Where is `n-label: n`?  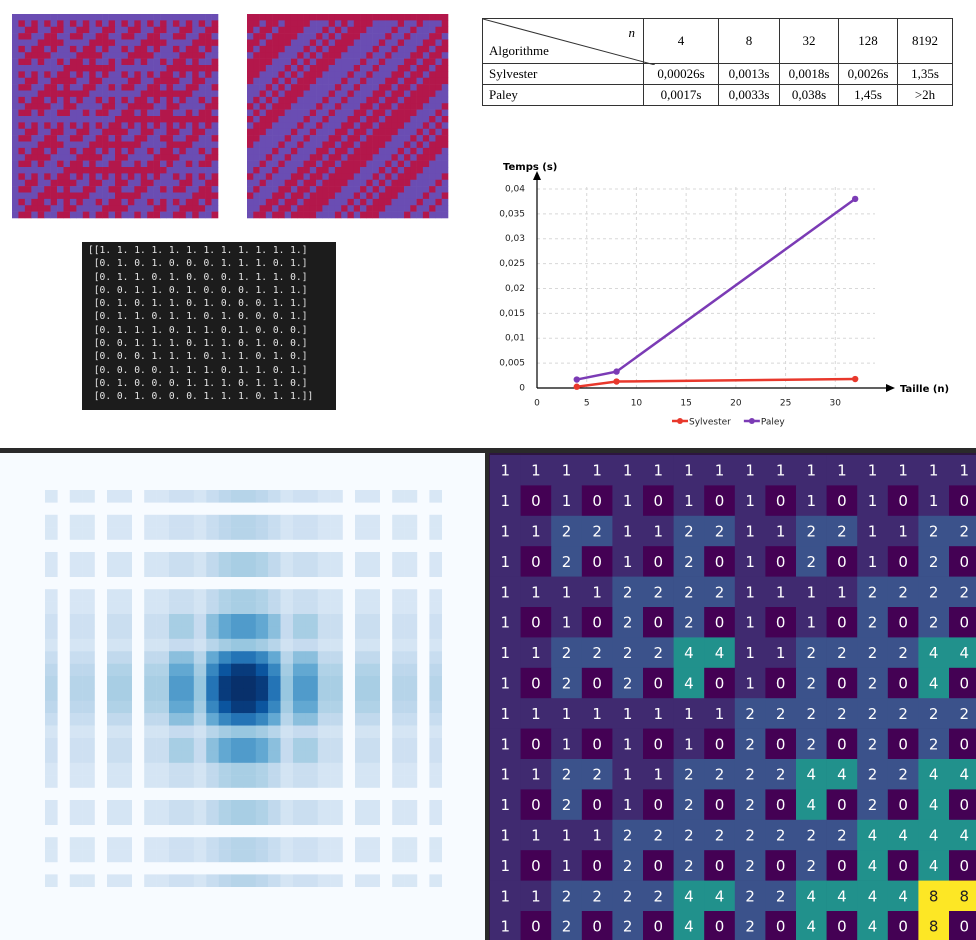
n-label: n is located at coordinates (632, 32).